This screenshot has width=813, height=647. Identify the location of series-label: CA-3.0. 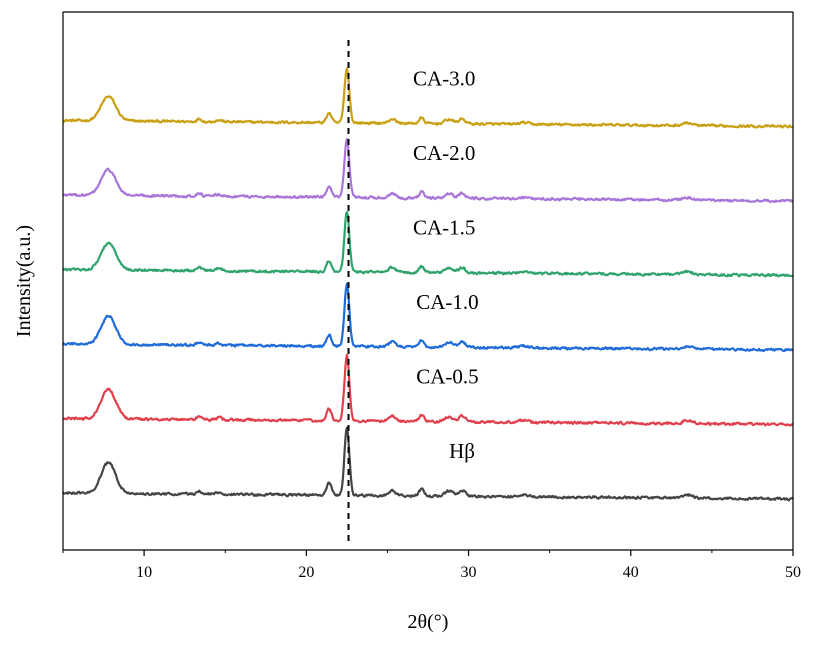
(444, 79).